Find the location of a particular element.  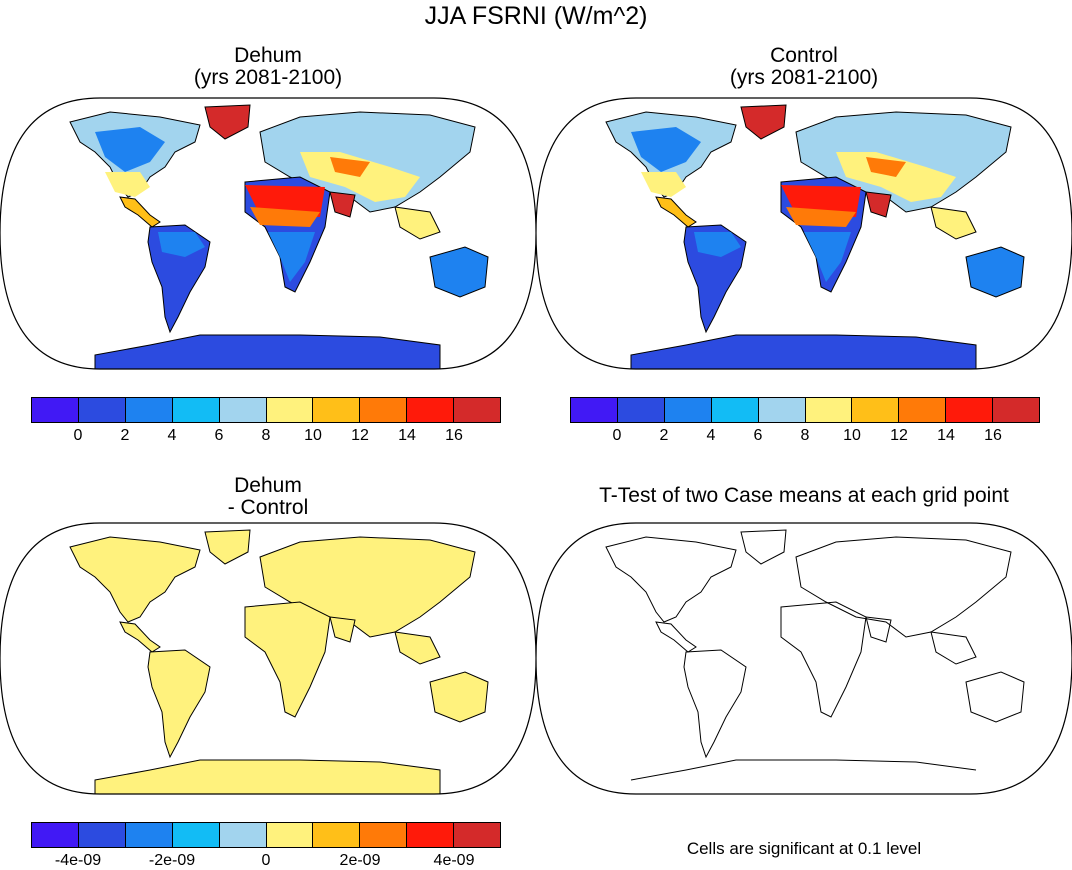

north-america-landmass is located at coordinates (135, 579).